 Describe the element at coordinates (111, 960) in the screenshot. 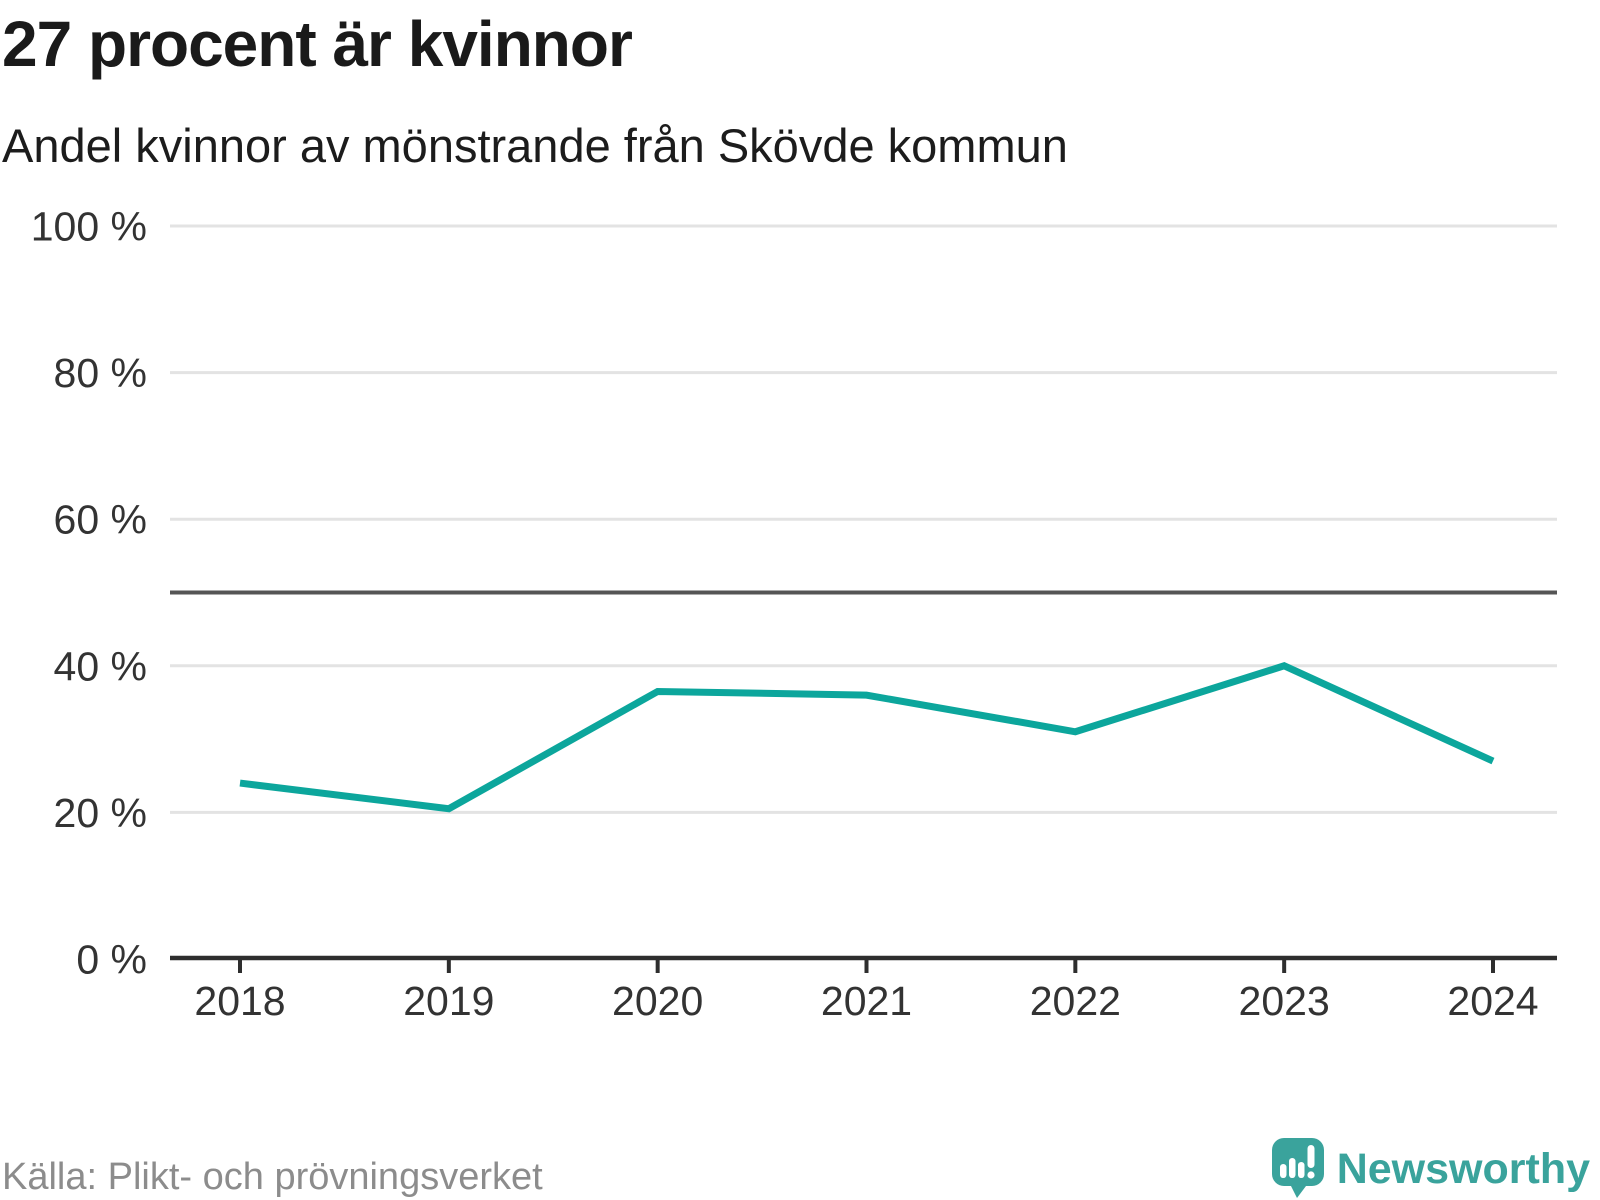

I see `y-tick-label-0: 0 %` at that location.